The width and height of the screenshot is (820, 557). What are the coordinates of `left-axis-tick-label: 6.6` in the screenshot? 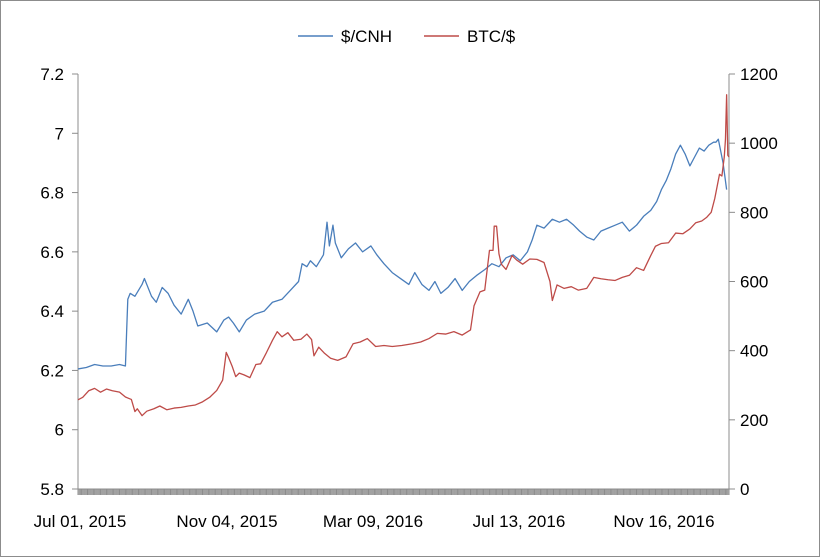 It's located at (52, 252).